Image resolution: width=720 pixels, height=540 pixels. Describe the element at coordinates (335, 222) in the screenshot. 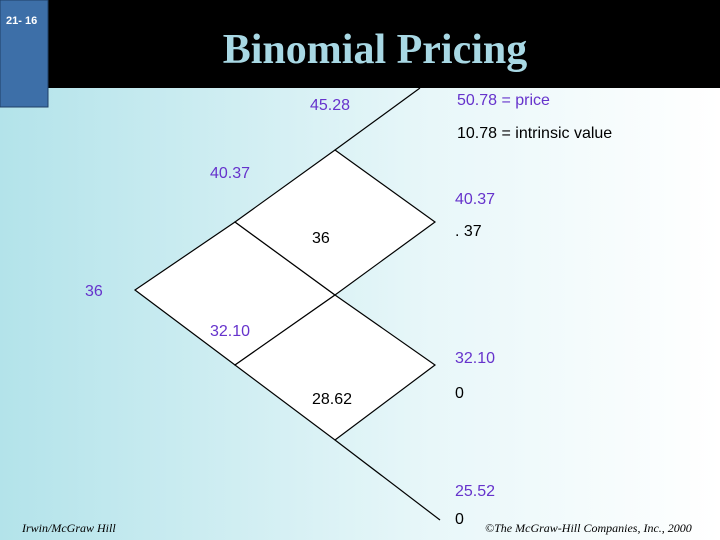

I see `tree-cell` at that location.